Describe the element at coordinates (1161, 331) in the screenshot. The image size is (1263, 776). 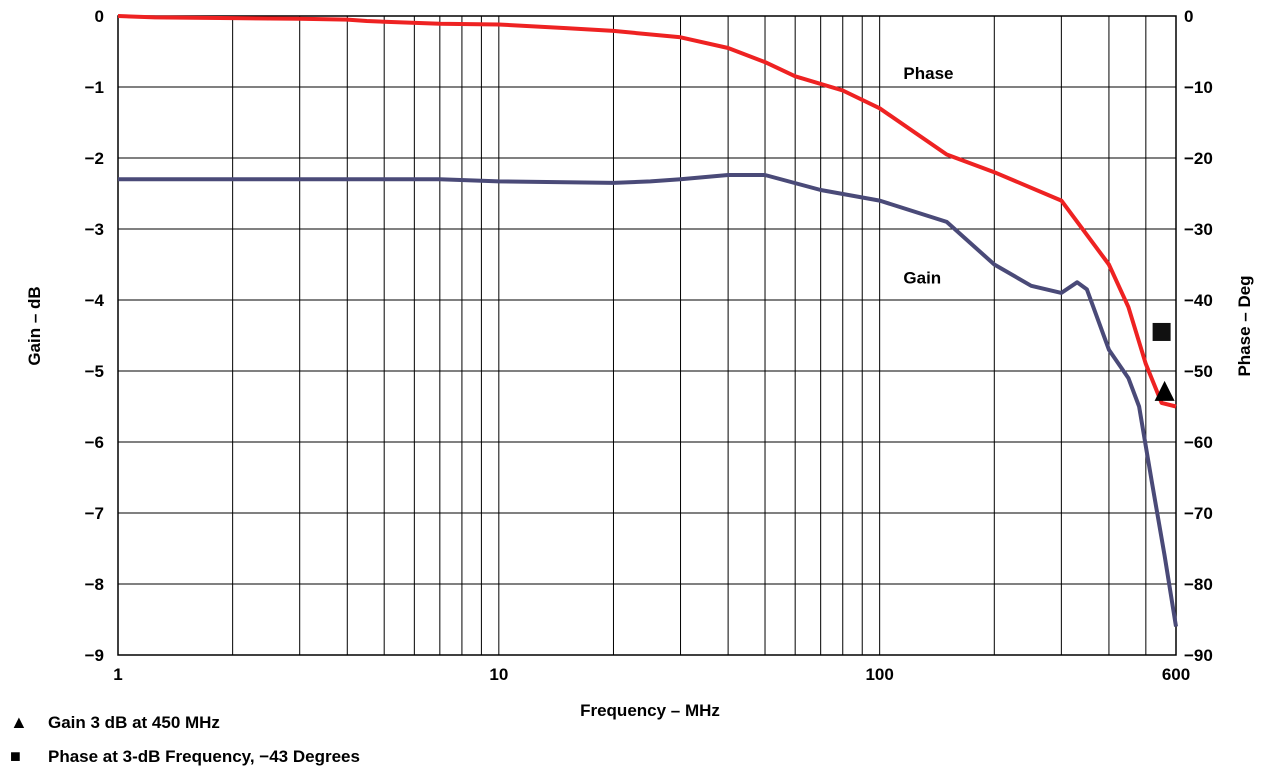
I see `phase-3db-marker` at that location.